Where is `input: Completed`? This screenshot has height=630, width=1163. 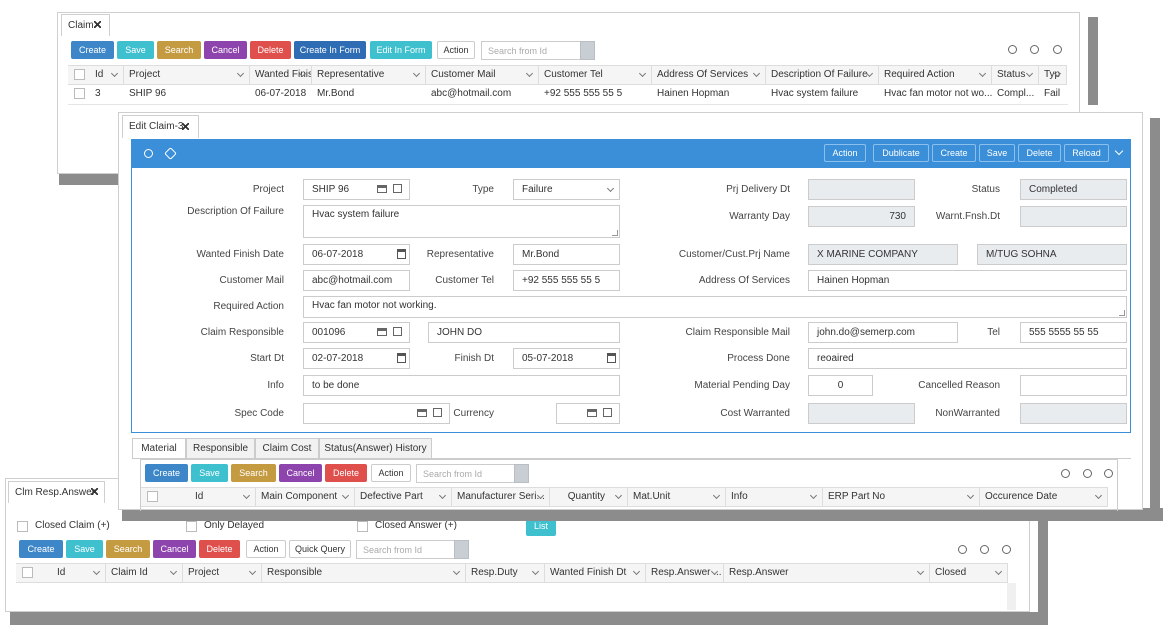
input: Completed is located at coordinates (1073, 189).